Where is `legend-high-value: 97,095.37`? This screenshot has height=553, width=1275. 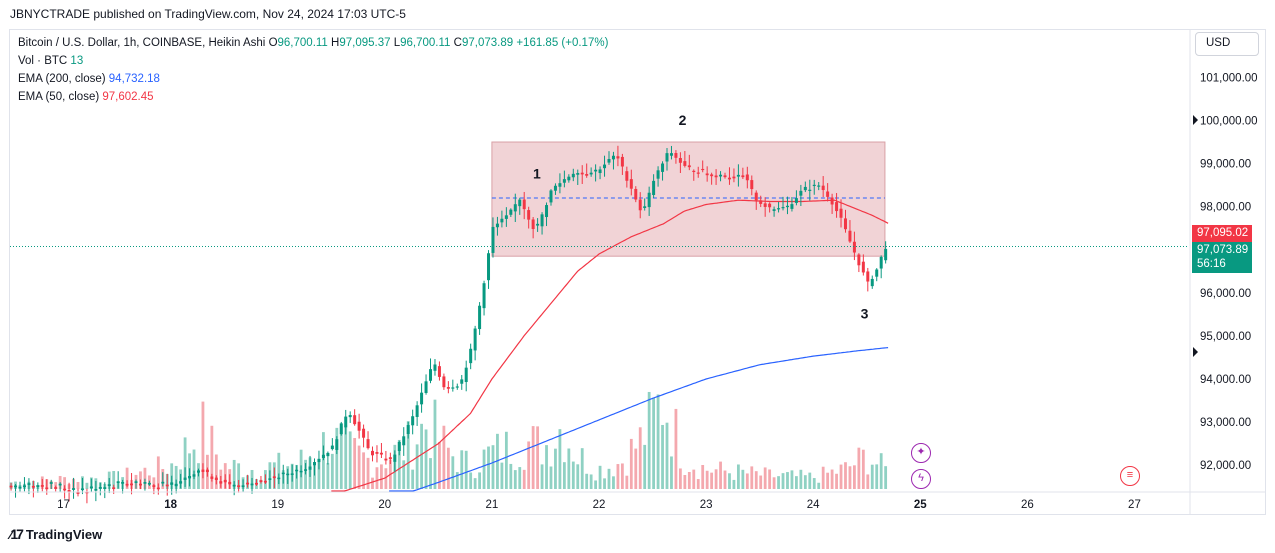 legend-high-value: 97,095.37 is located at coordinates (365, 43).